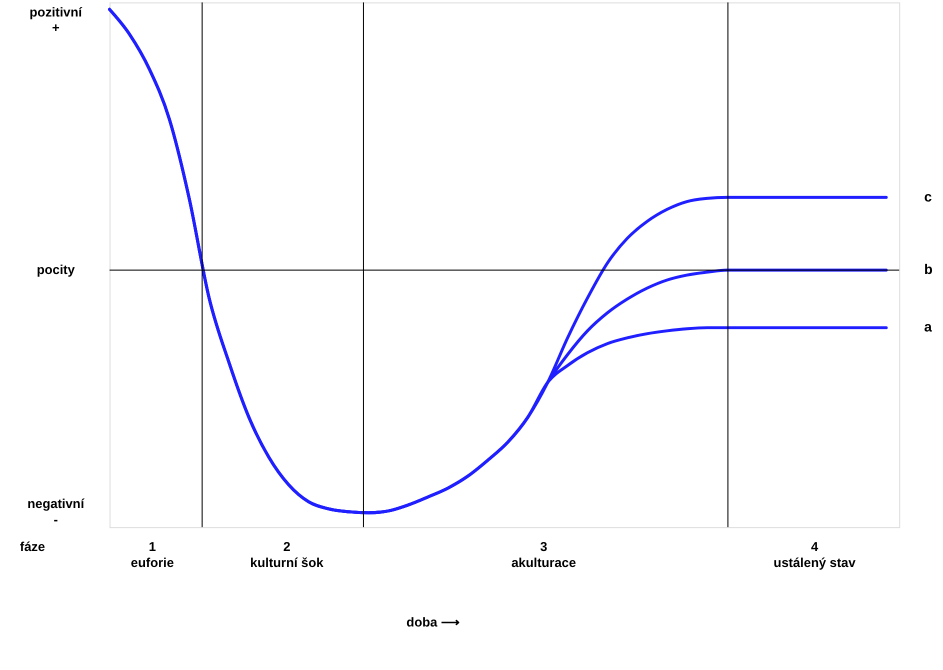  What do you see at coordinates (928, 326) in the screenshot?
I see `text: a` at bounding box center [928, 326].